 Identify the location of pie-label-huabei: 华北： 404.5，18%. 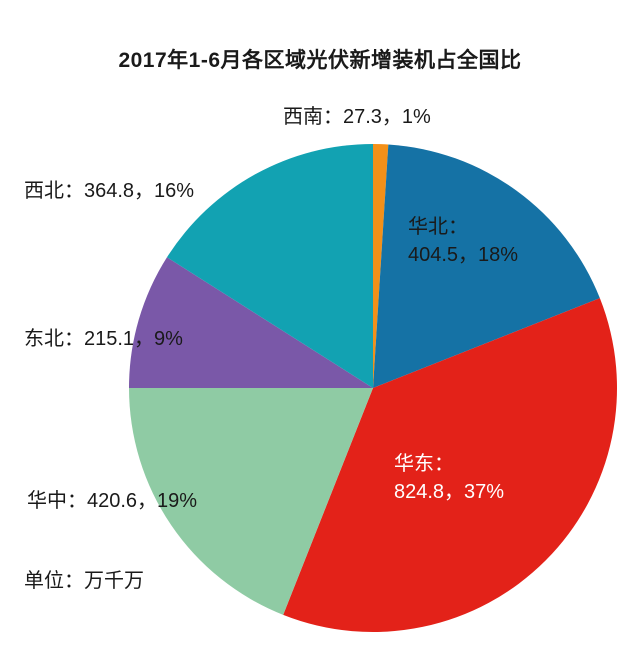
(463, 241).